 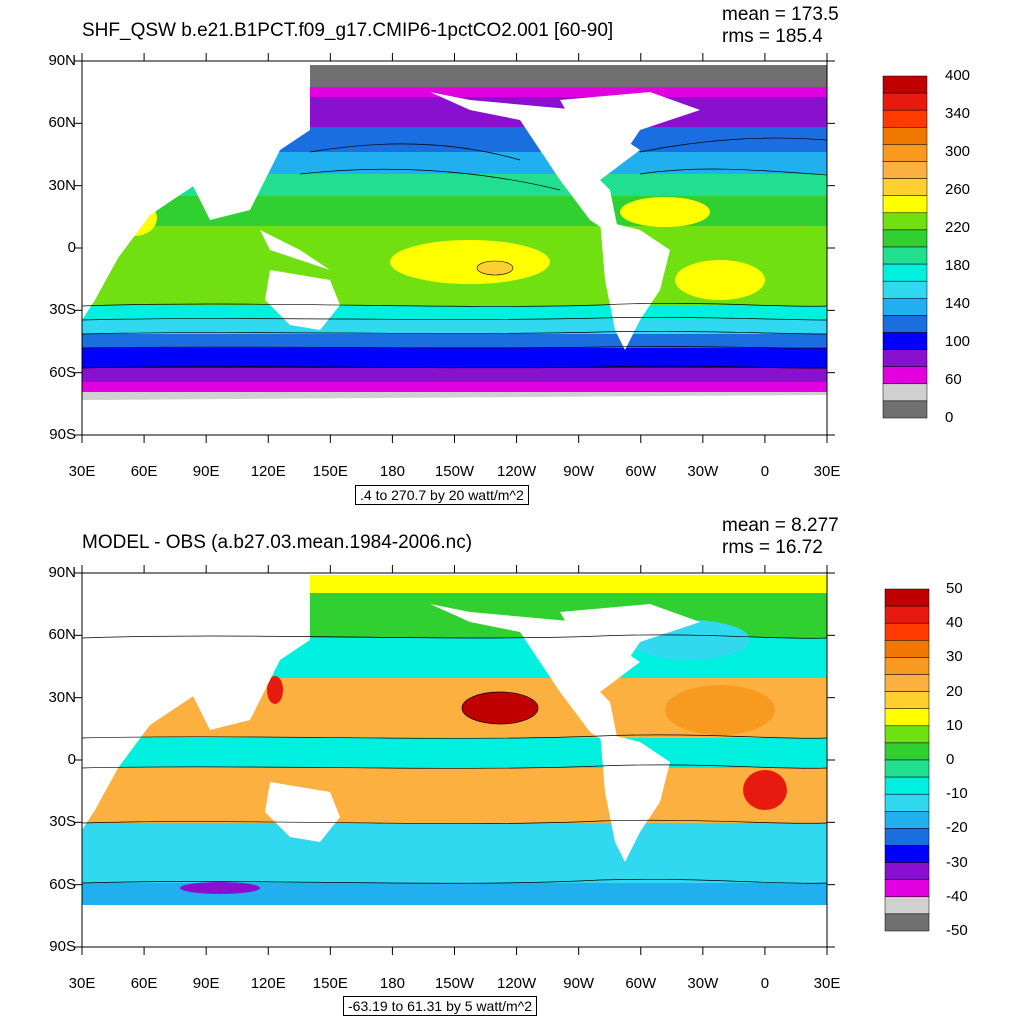 I want to click on panel-2-mean: mean = 8.277, so click(x=780, y=525).